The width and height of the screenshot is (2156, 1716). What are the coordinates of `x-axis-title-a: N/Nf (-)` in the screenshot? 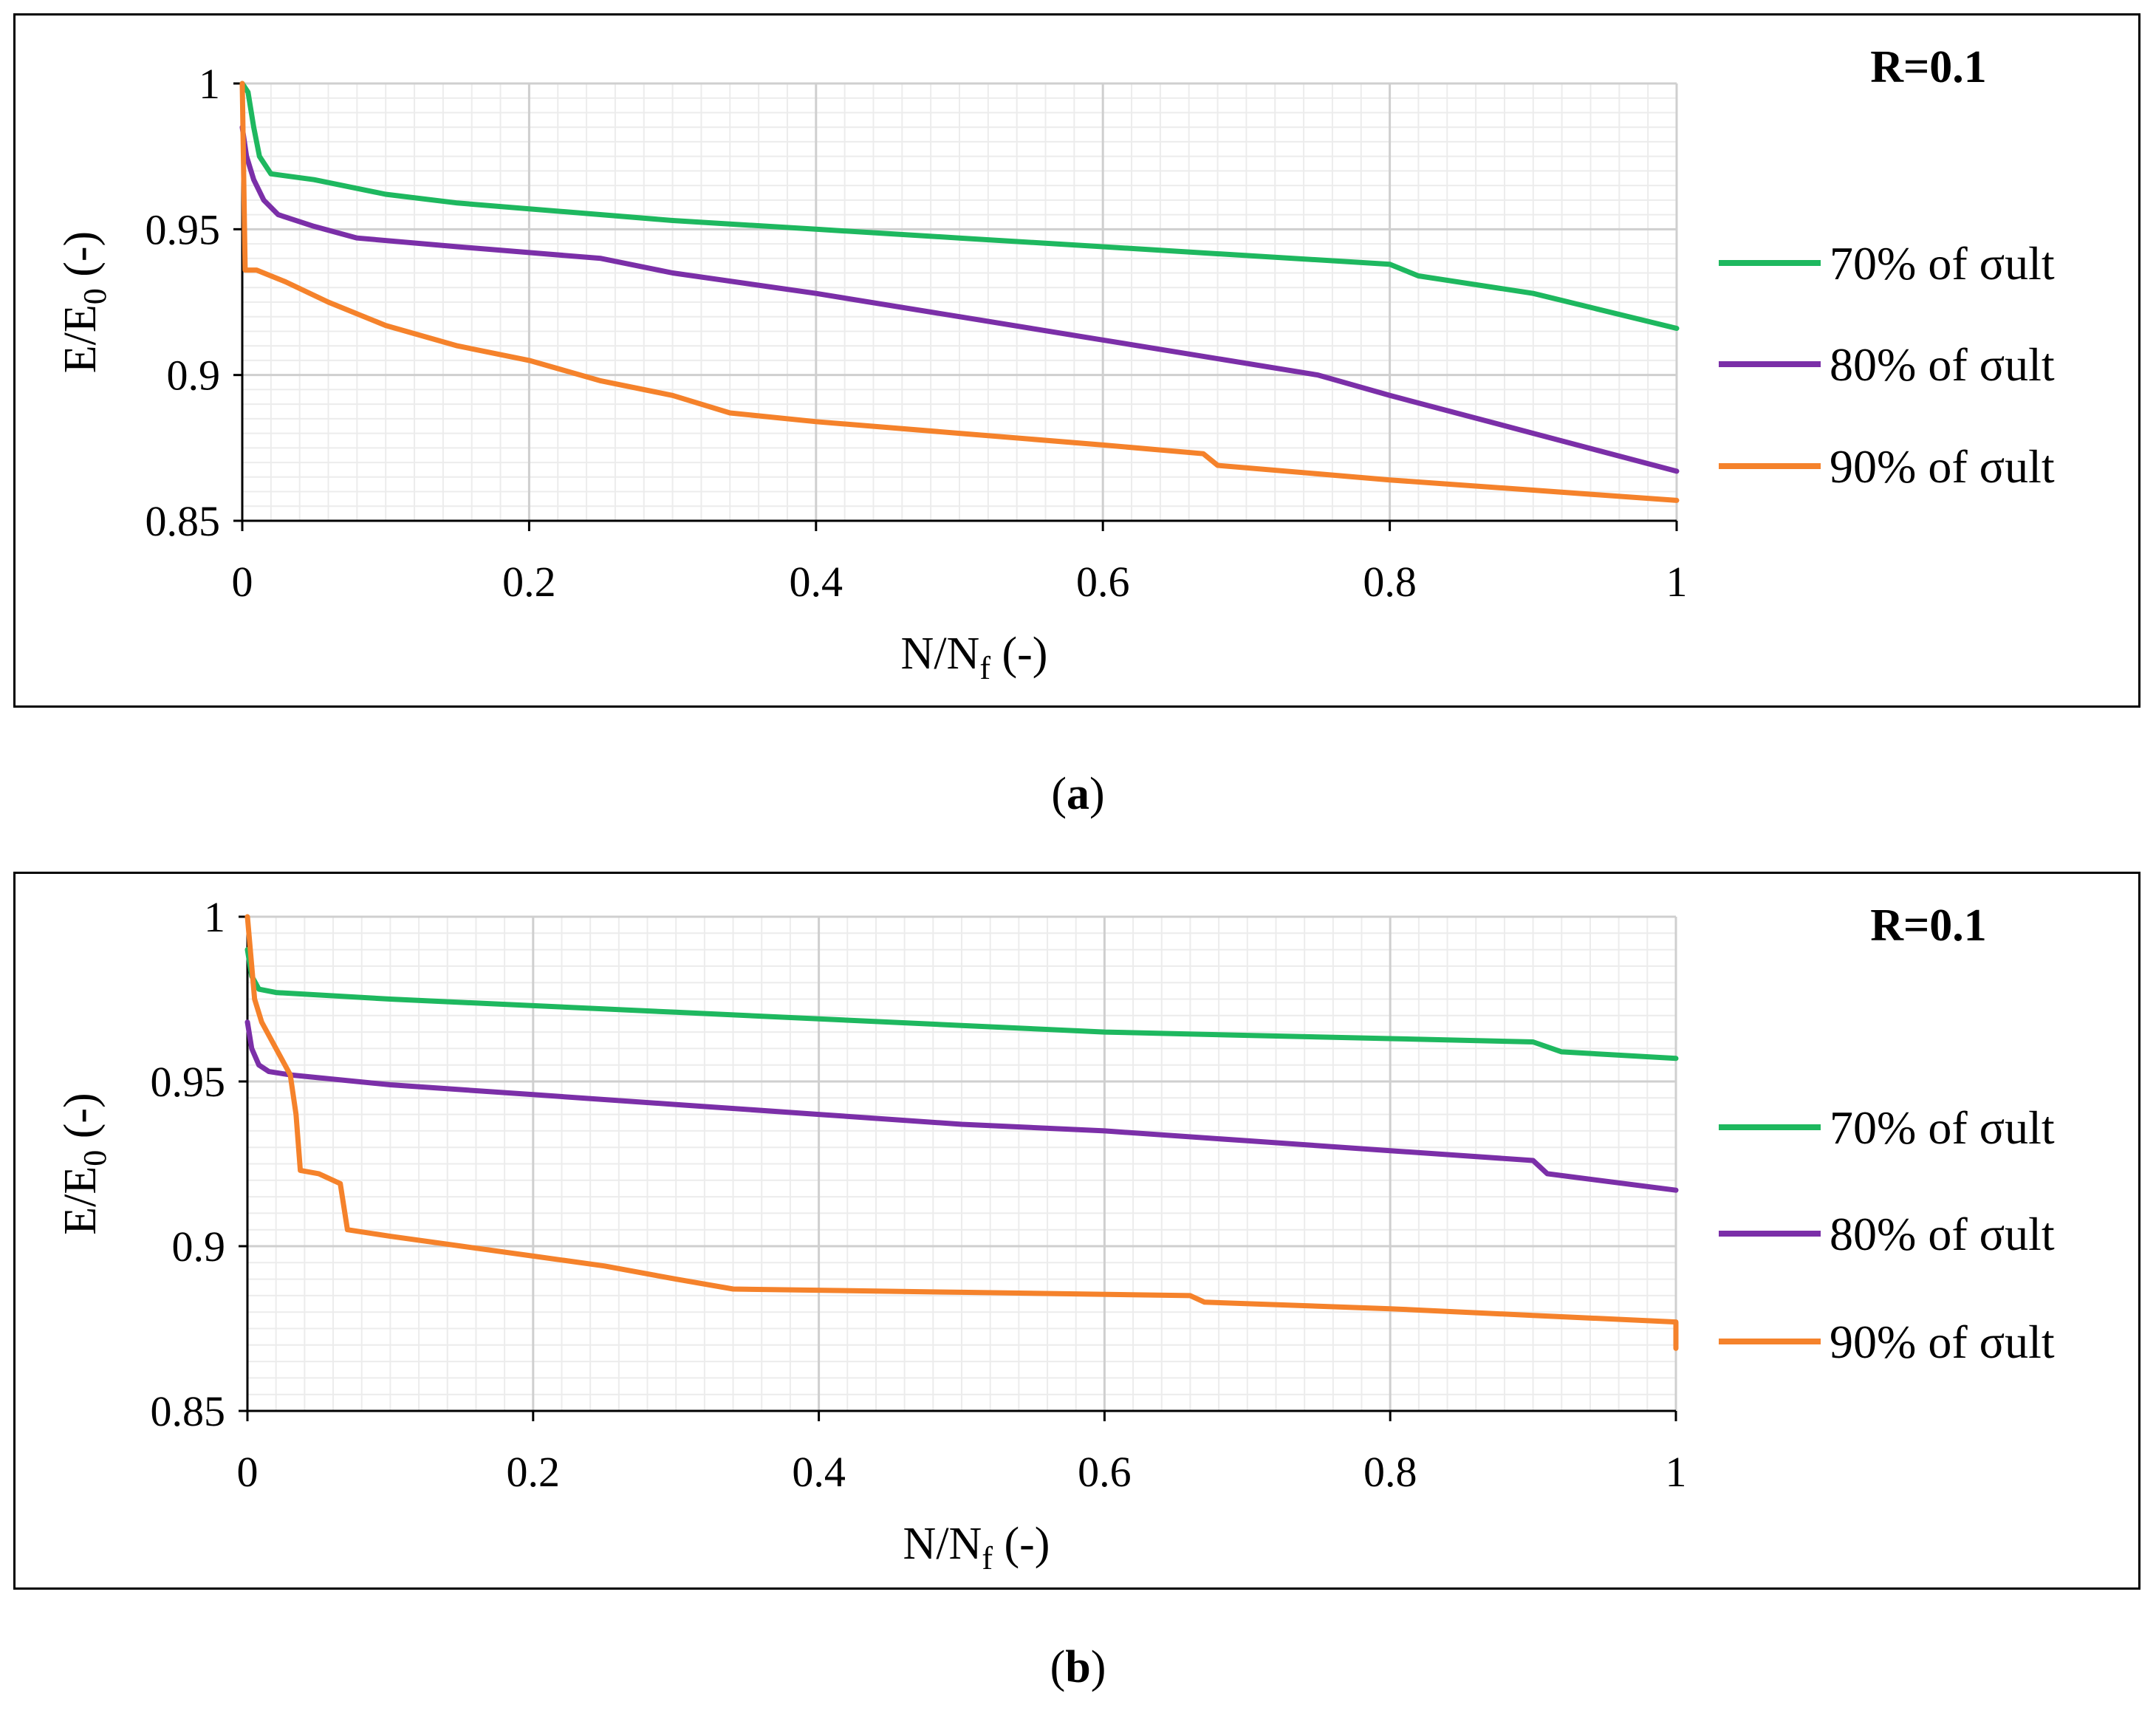 It's located at (974, 657).